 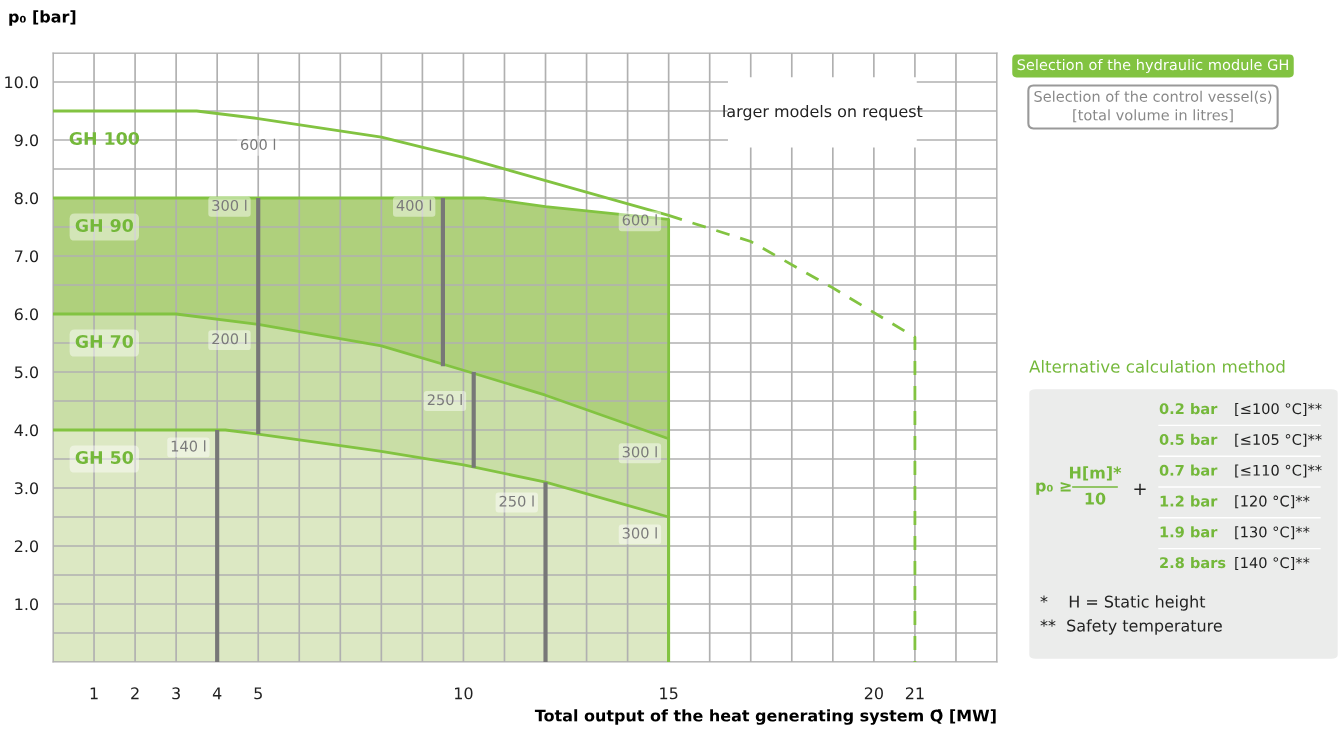 I want to click on text: Alternative calculation method, so click(x=1157, y=366).